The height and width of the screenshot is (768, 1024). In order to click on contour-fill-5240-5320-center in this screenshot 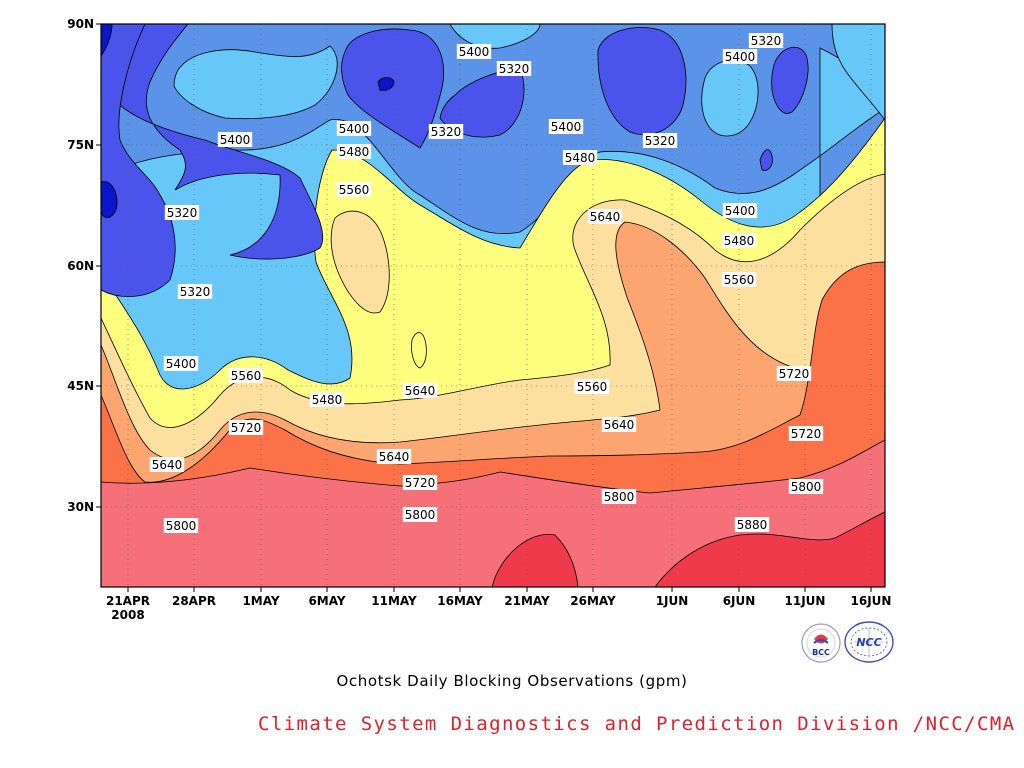, I will do `click(642, 81)`.